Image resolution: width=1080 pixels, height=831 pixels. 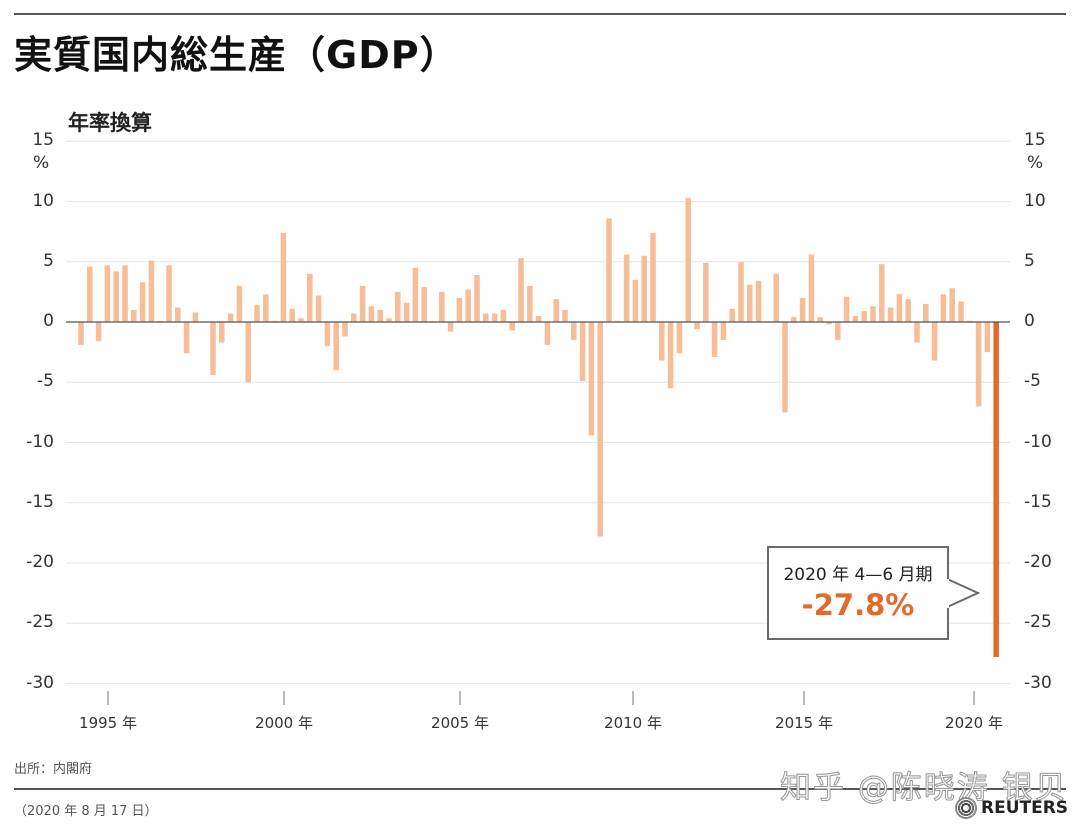 What do you see at coordinates (540, 789) in the screenshot?
I see `bottom-rule` at bounding box center [540, 789].